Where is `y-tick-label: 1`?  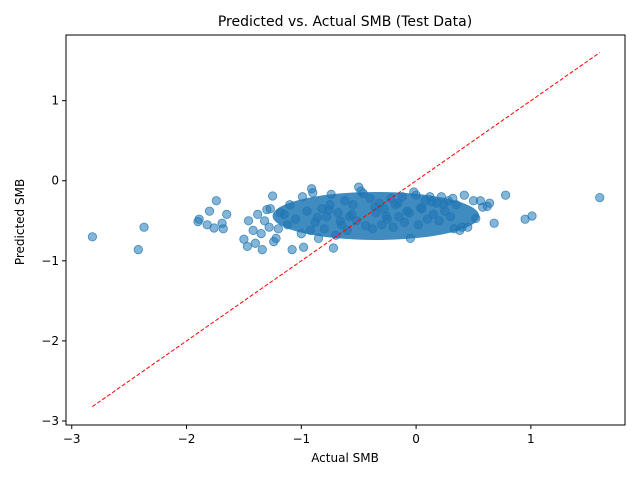 y-tick-label: 1 is located at coordinates (55, 101).